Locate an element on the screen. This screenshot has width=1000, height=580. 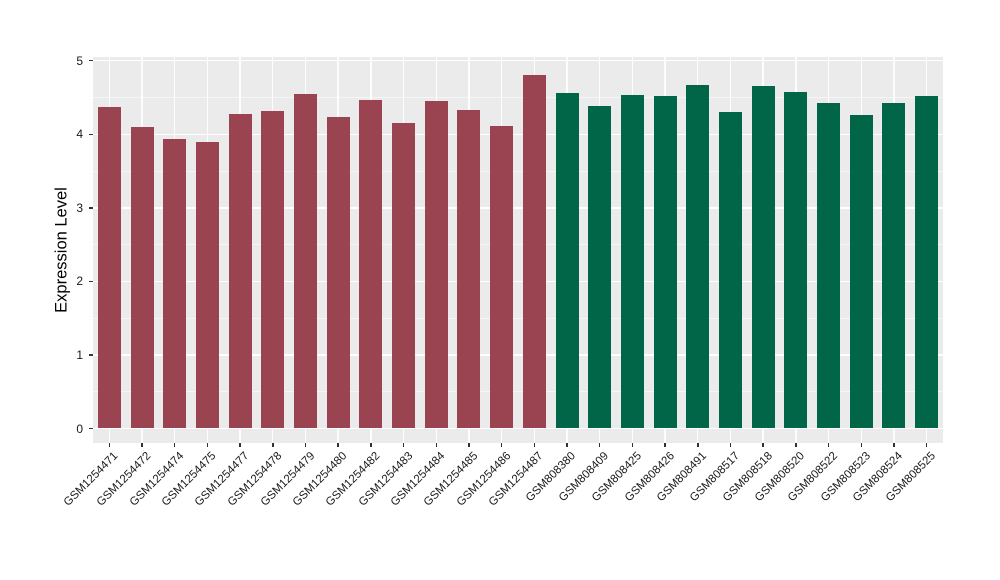
bar-GSM1254487 is located at coordinates (534, 251).